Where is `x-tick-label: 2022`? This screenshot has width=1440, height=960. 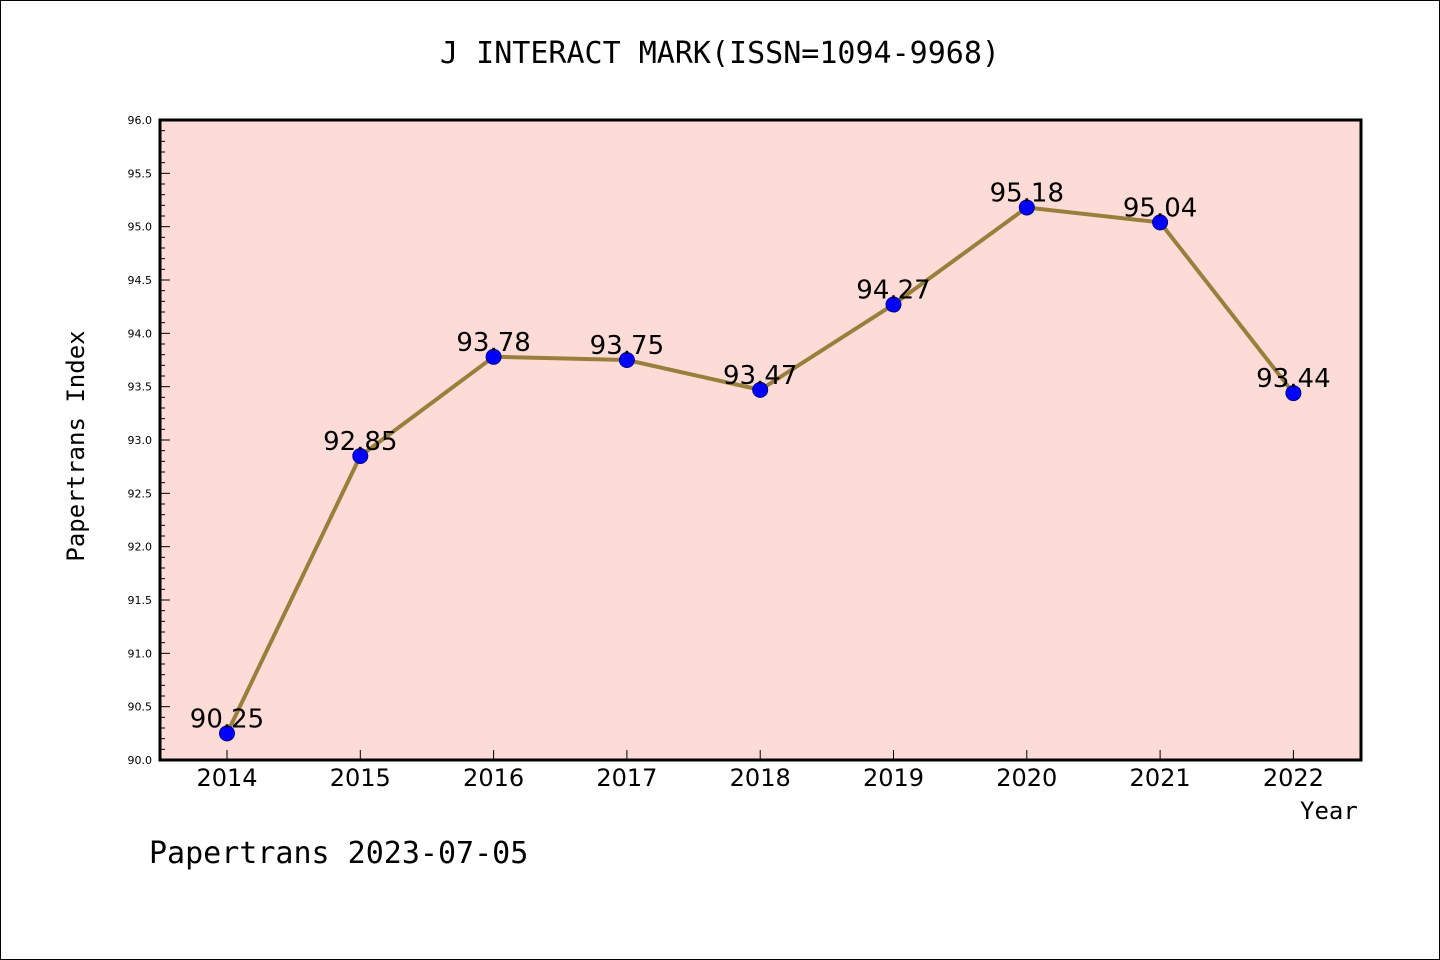
x-tick-label: 2022 is located at coordinates (1293, 778).